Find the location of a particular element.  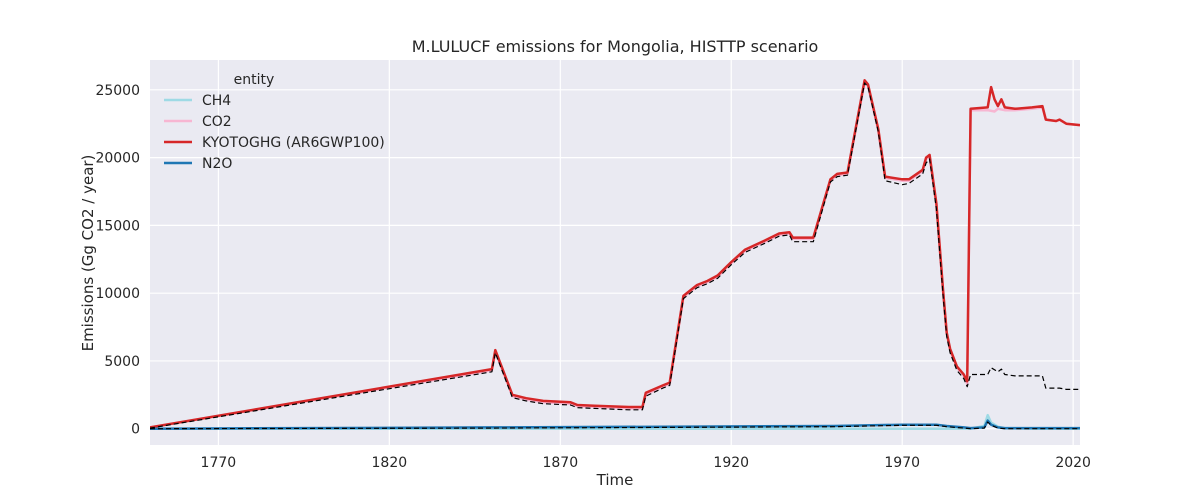

y-tick-label: 20000 is located at coordinates (117, 159).